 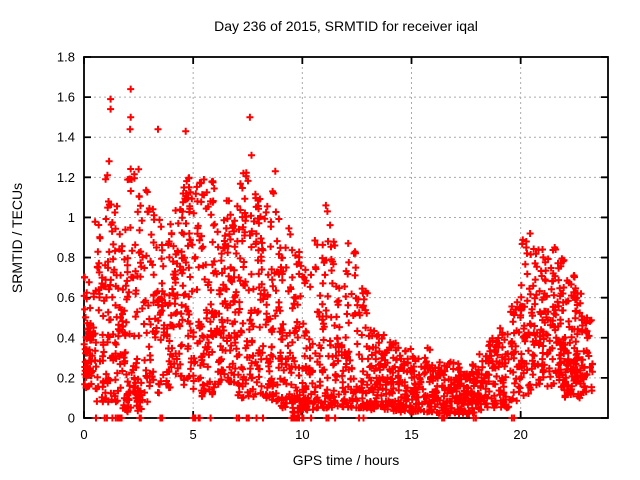 What do you see at coordinates (302, 434) in the screenshot?
I see `x-tick-label: 10` at bounding box center [302, 434].